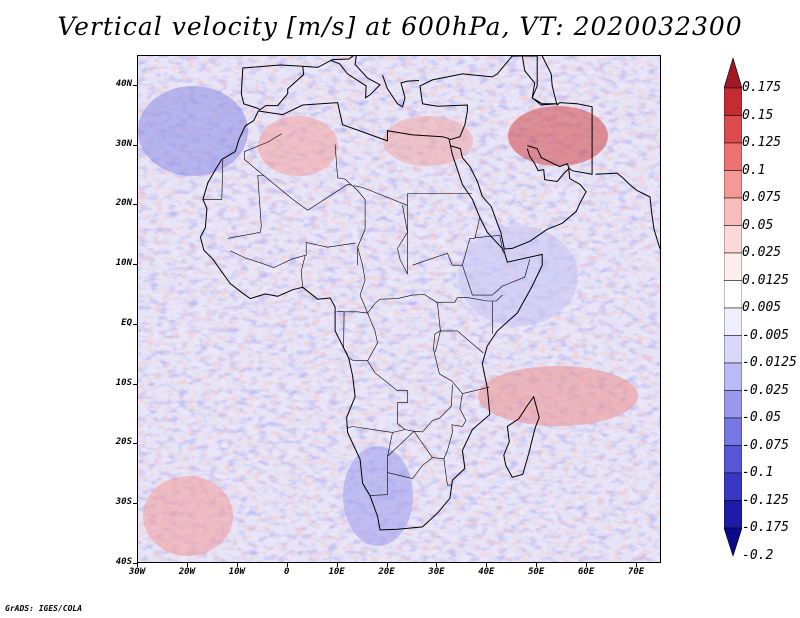 The width and height of the screenshot is (800, 618). Describe the element at coordinates (428, 141) in the screenshot. I see `egypt-ascent-region` at that location.